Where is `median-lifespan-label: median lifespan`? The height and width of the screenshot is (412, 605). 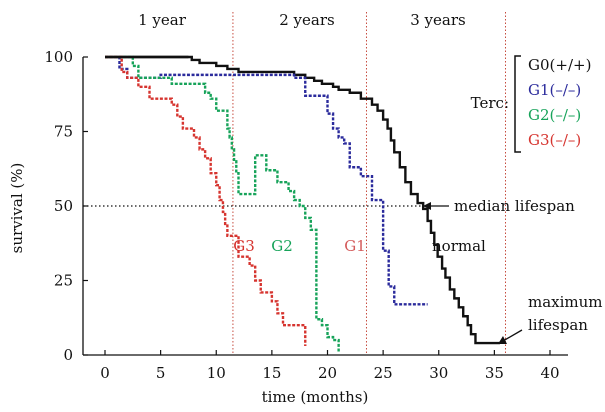
median-lifespan-label: median lifespan is located at coordinates (514, 206).